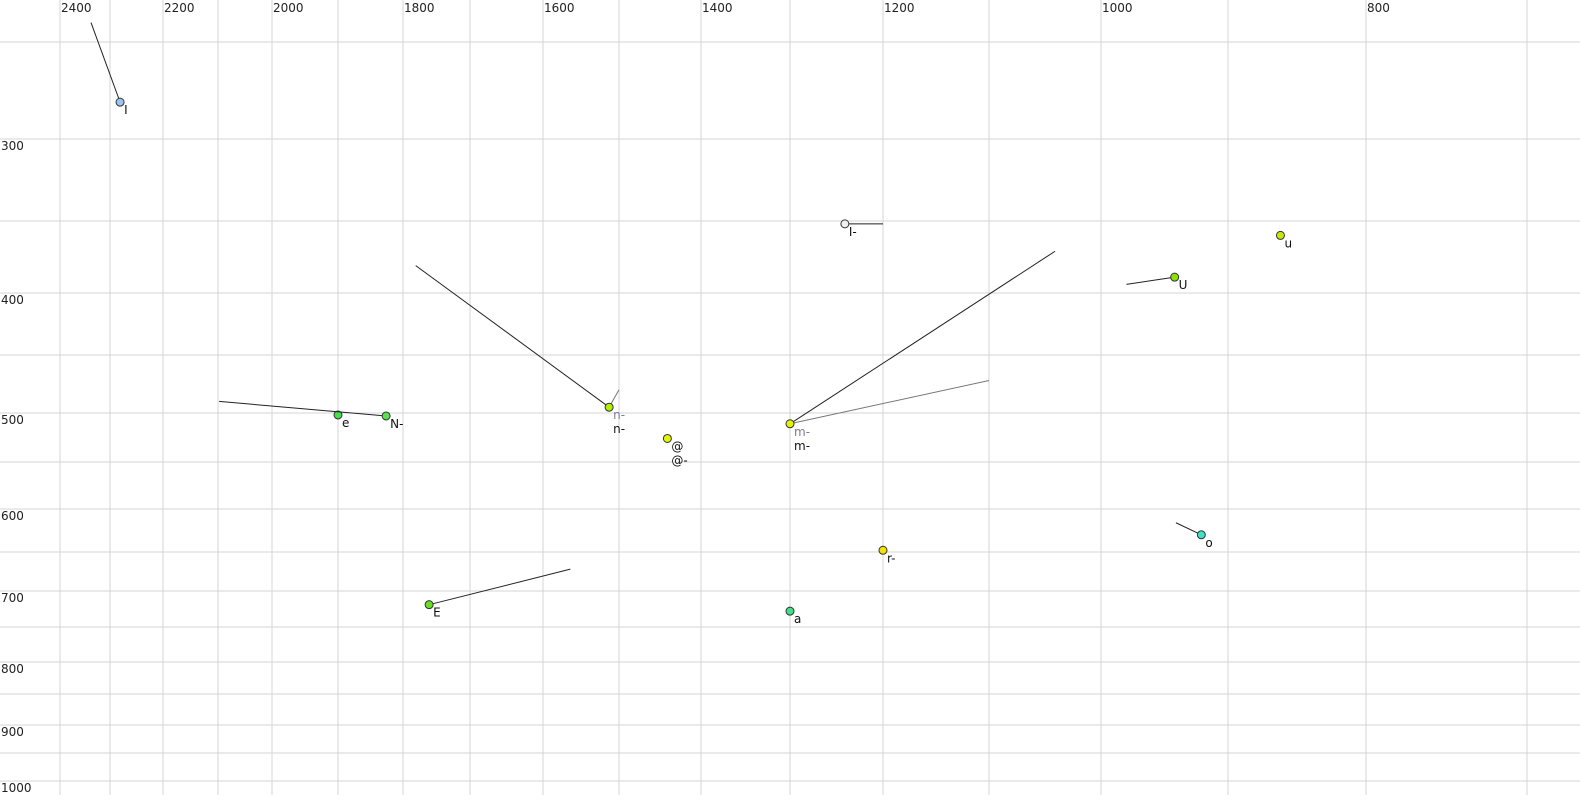  What do you see at coordinates (1208, 543) in the screenshot?
I see `point-label: o` at bounding box center [1208, 543].